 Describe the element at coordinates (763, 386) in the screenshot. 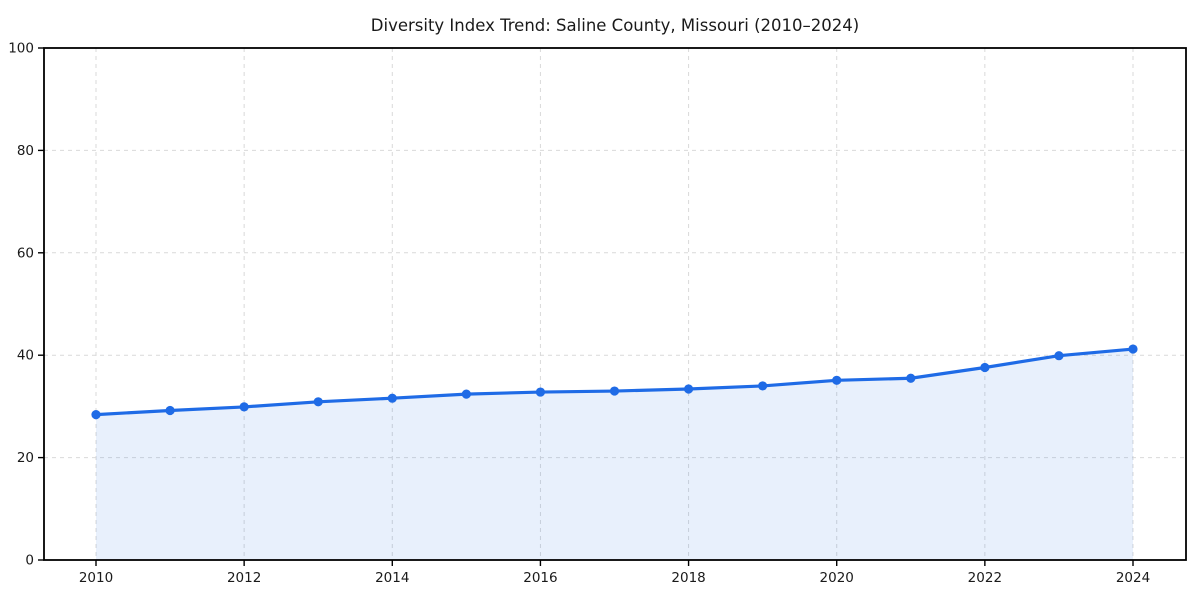

I see `data-point-2019` at that location.